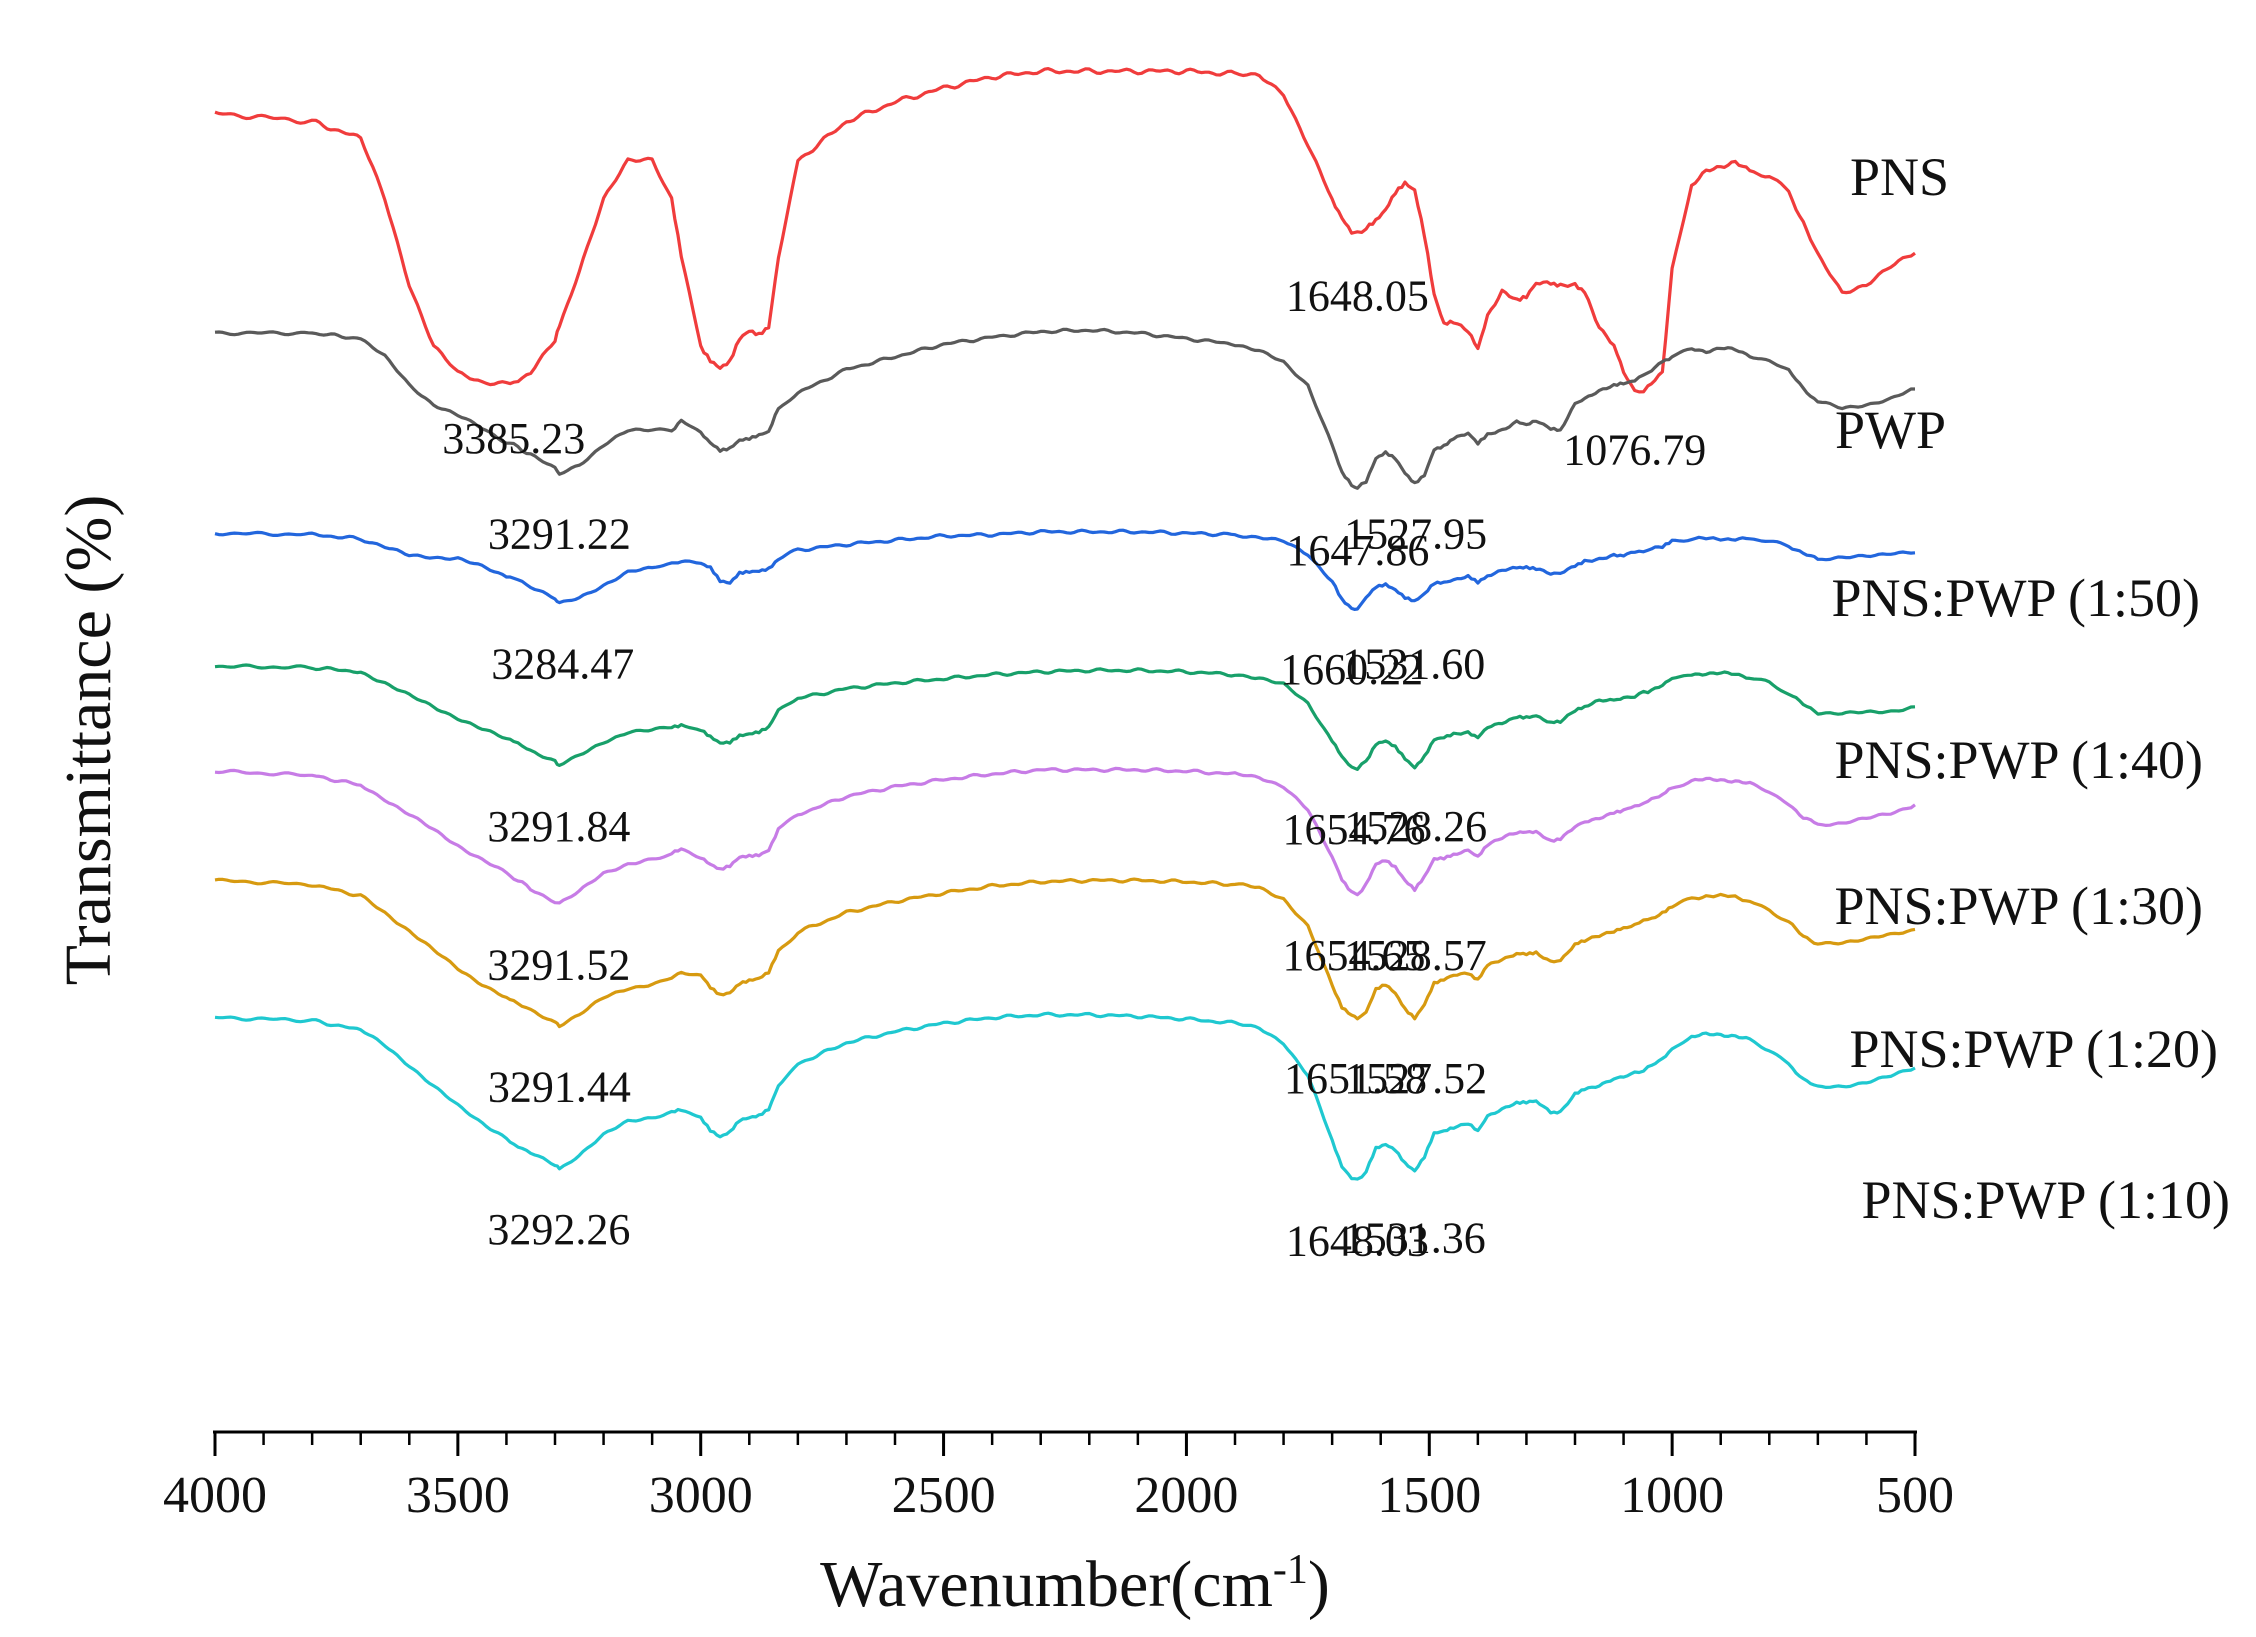  I want to click on peak-label: 1660.22, so click(1351, 669).